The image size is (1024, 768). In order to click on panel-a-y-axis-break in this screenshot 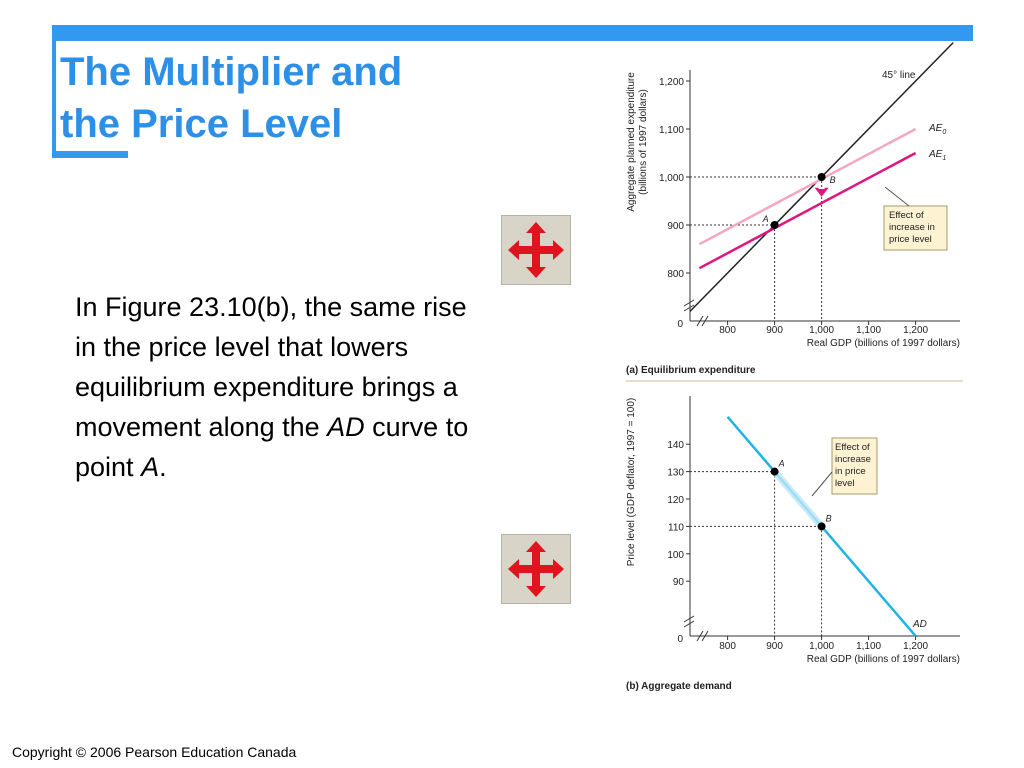, I will do `click(689, 305)`.